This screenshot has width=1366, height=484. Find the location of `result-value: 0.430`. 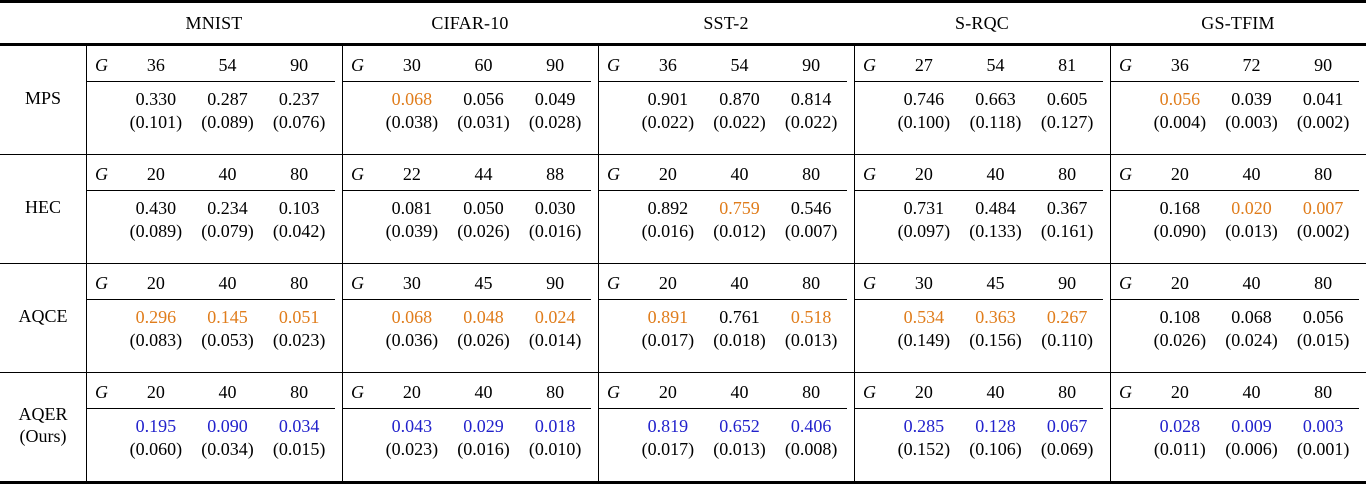

result-value: 0.430 is located at coordinates (156, 208).